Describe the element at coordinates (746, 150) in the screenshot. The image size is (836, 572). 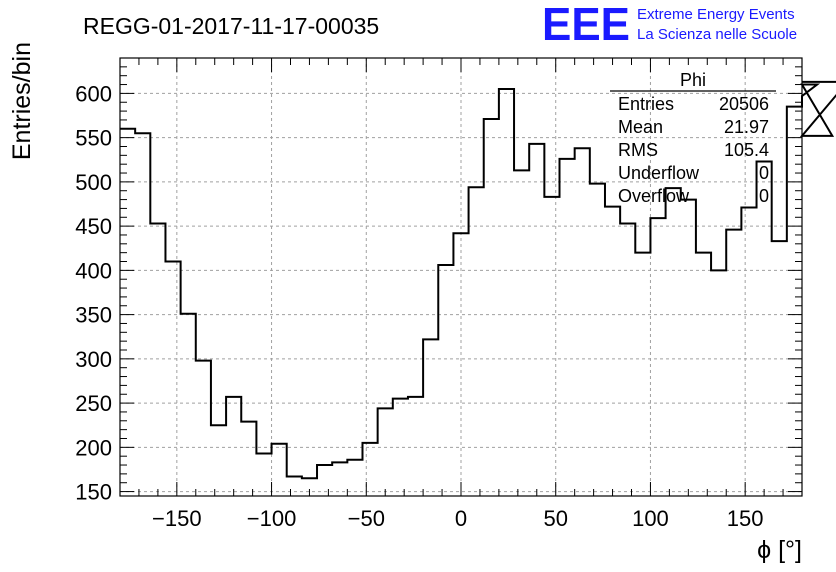
I see `stats-row-value: 105.4` at that location.